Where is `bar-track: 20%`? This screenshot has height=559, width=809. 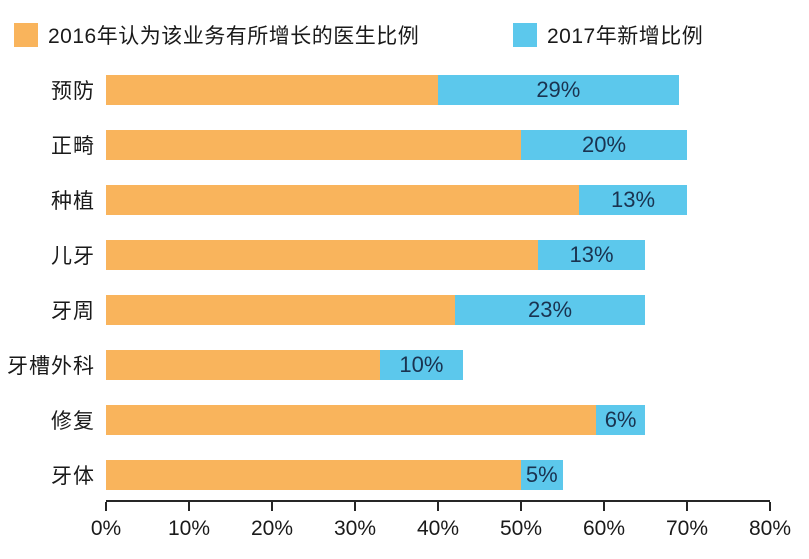 bar-track: 20% is located at coordinates (438, 145).